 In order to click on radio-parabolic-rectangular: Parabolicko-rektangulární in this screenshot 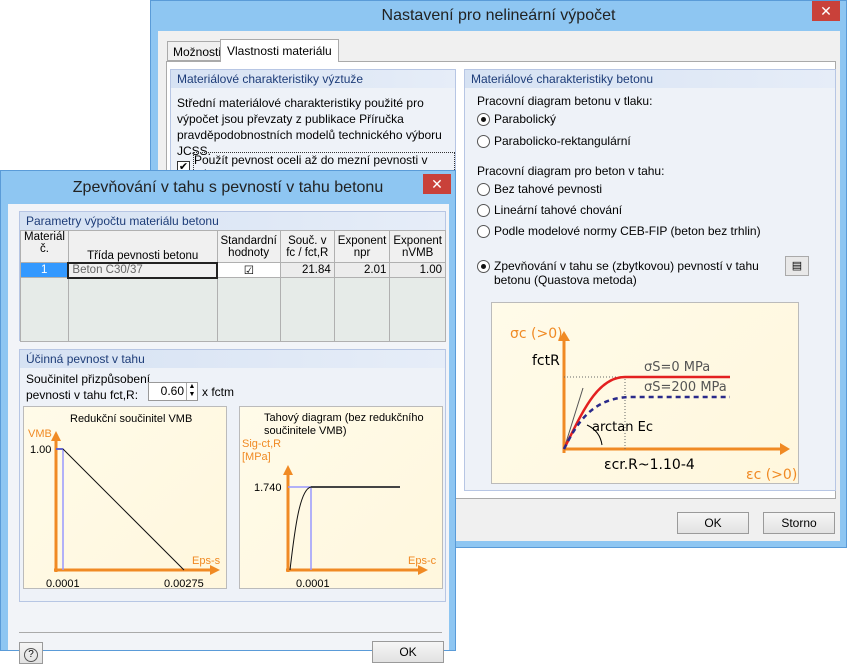, I will do `click(554, 141)`.